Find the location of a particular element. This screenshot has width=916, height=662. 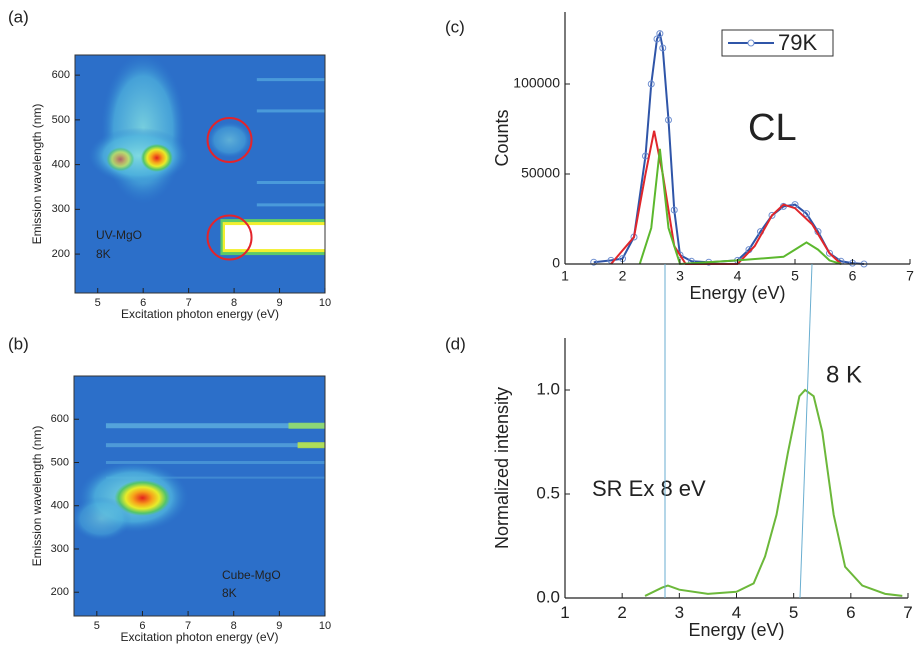

panel-label: (b) is located at coordinates (18, 343).